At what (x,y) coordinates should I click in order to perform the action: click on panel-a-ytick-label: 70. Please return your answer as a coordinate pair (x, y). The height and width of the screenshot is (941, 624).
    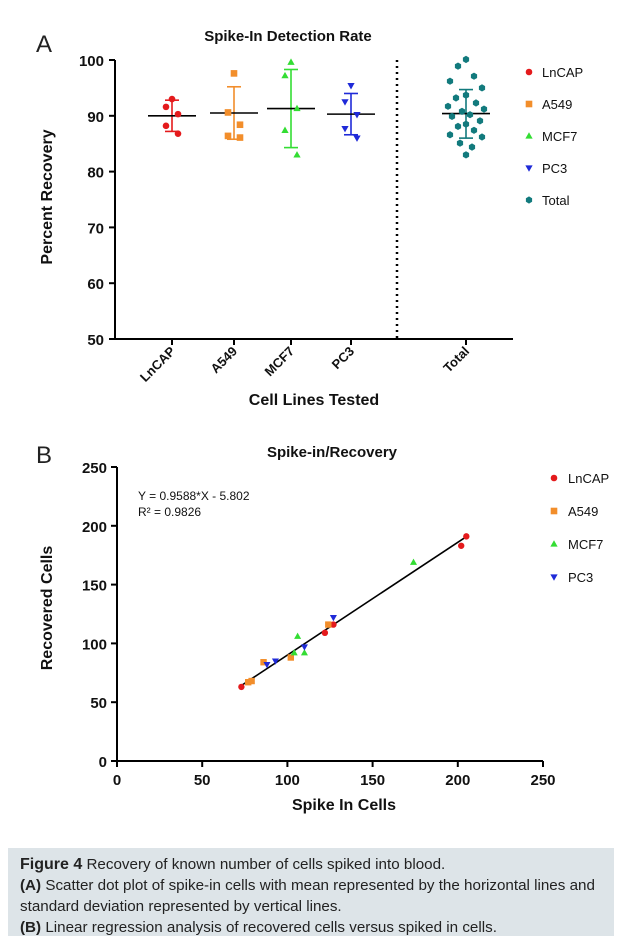
    Looking at the image, I should click on (95, 228).